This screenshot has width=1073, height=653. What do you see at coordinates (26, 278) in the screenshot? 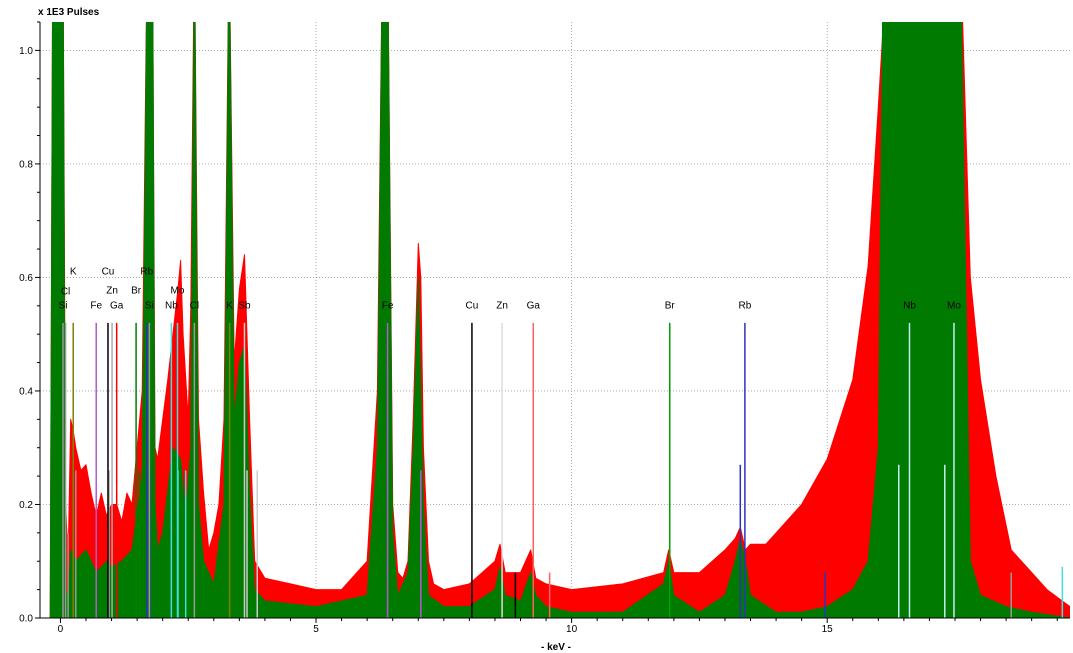
I see `y-tick-label-3: 0.6` at bounding box center [26, 278].